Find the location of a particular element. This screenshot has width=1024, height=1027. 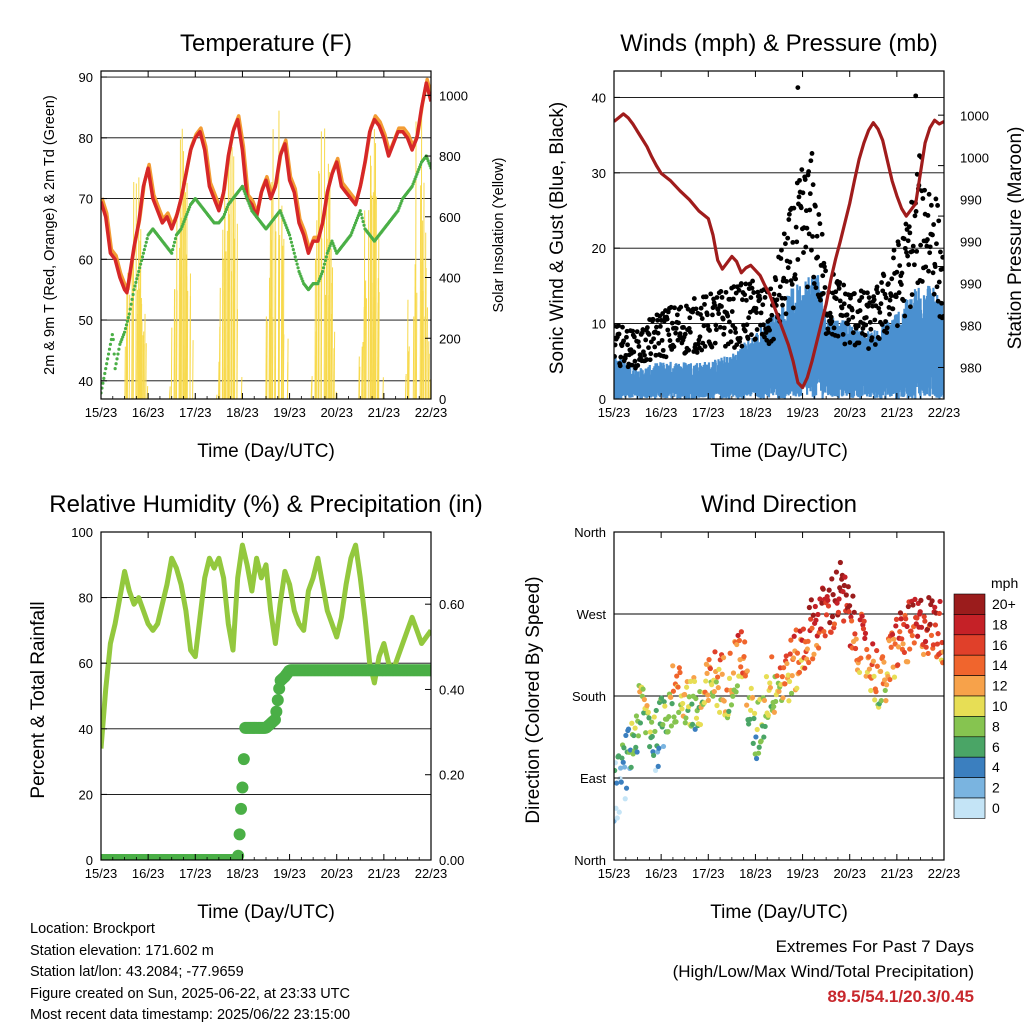

rainfall-point is located at coordinates (244, 759).